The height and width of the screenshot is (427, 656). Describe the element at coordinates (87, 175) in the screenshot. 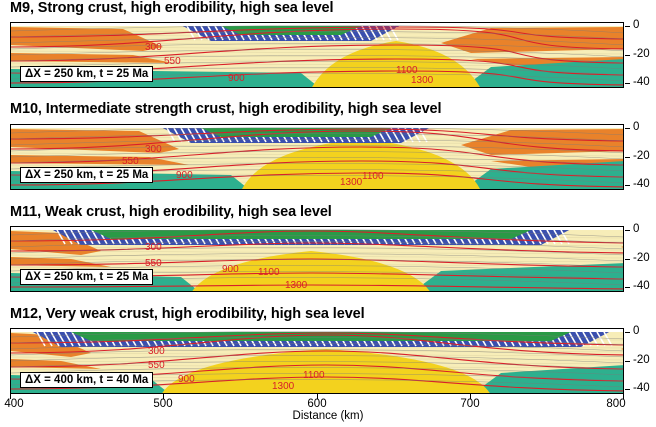

I see `info-box-m10: ΔX = 250 km, t = 25 Ma` at that location.